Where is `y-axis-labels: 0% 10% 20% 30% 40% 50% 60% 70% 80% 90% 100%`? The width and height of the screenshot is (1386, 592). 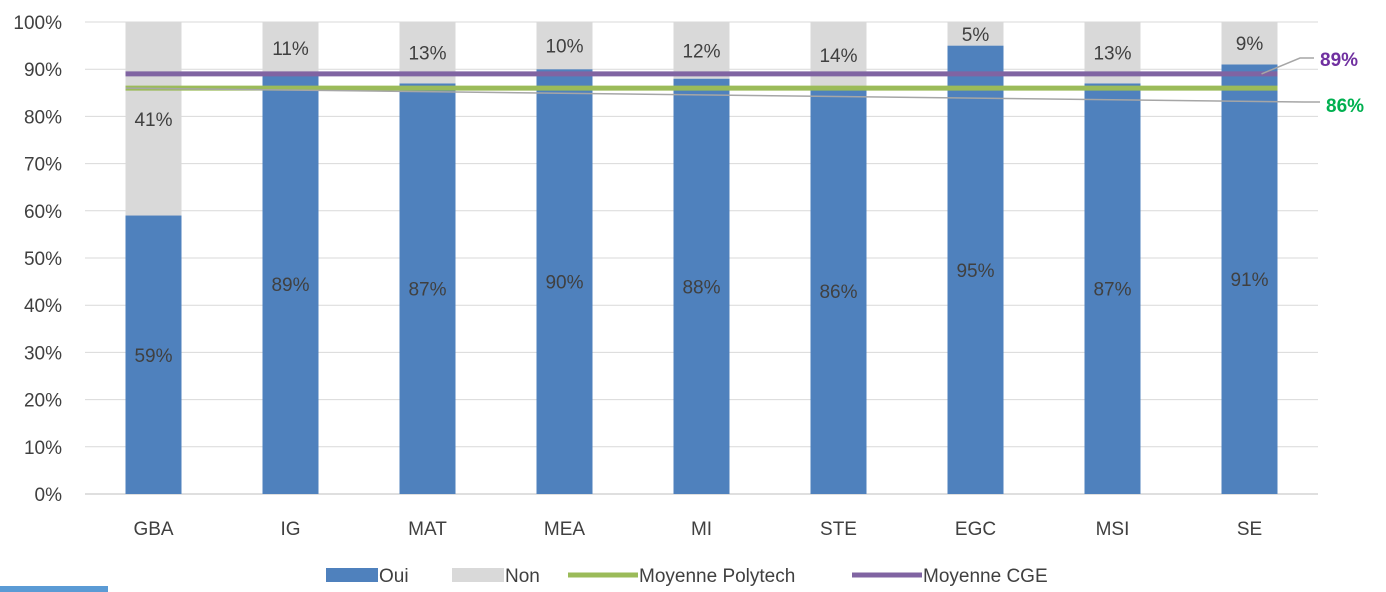 y-axis-labels: 0% 10% 20% 30% 40% 50% 60% 70% 80% 90% 100% is located at coordinates (37, 259).